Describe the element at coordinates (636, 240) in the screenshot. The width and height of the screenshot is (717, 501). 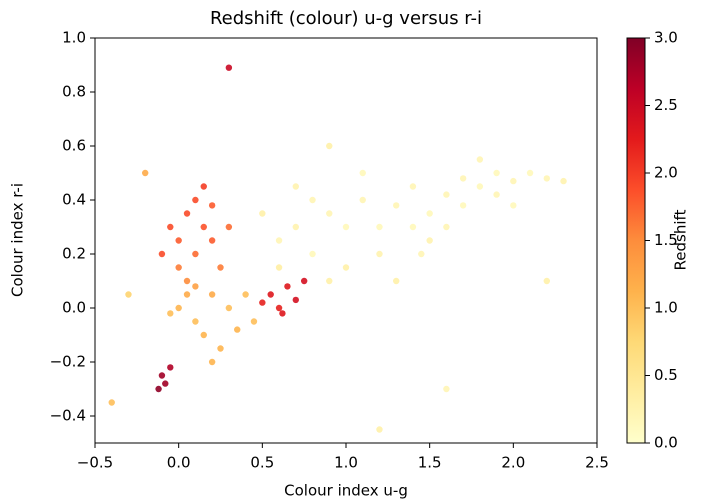
I see `colorbar` at that location.